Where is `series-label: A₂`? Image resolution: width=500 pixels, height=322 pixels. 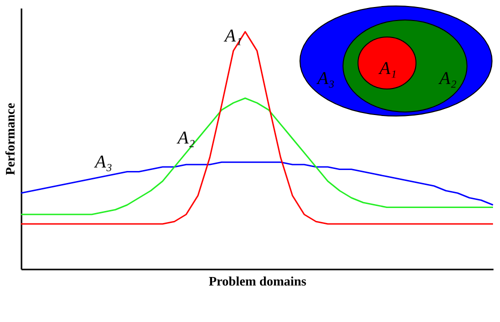
series-label: A₂ is located at coordinates (185, 138).